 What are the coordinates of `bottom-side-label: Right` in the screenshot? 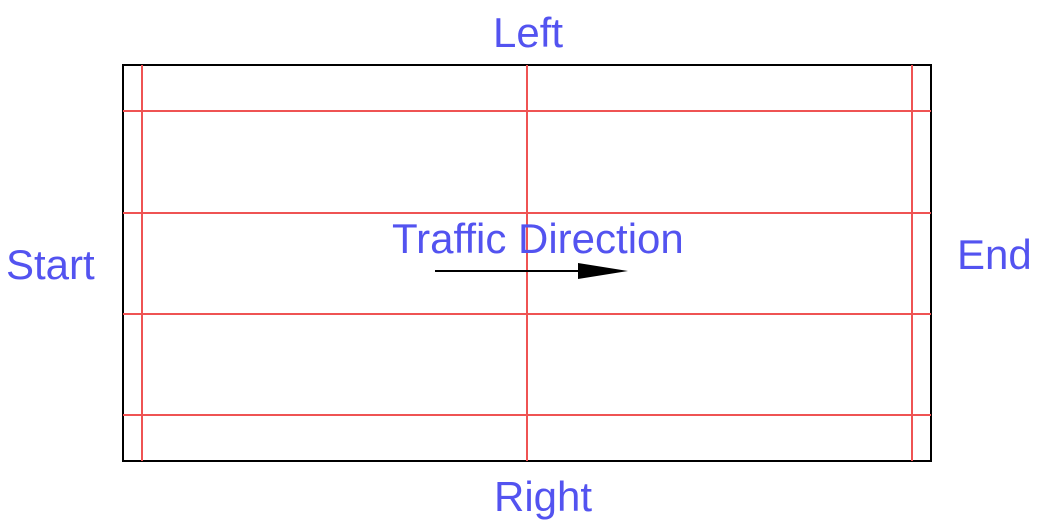 It's located at (543, 496).